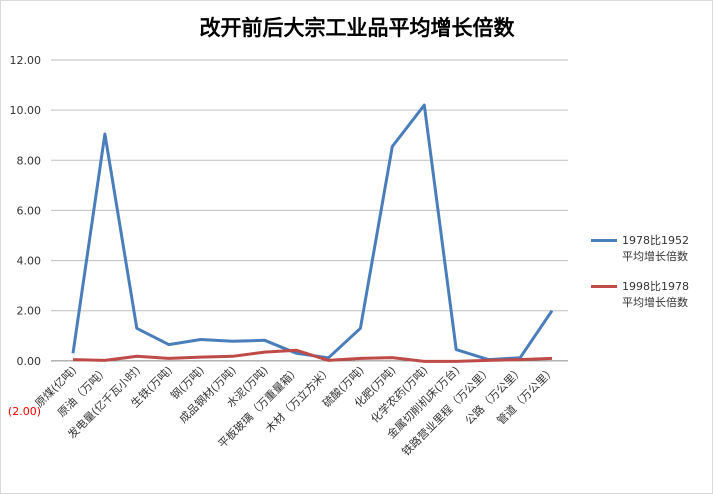 Image resolution: width=713 pixels, height=494 pixels. What do you see at coordinates (29, 210) in the screenshot?
I see `y-tick-label: 6.00` at bounding box center [29, 210].